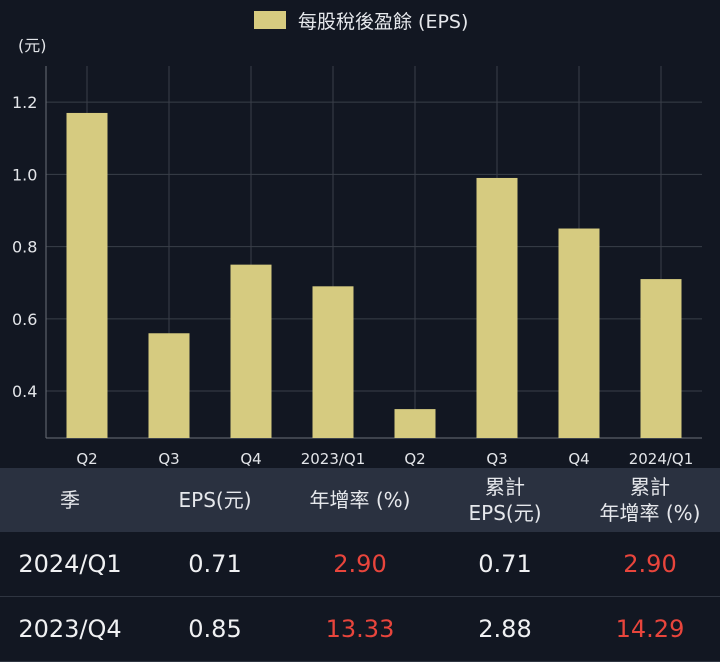  I want to click on y-unit-label: (元), so click(32, 45).